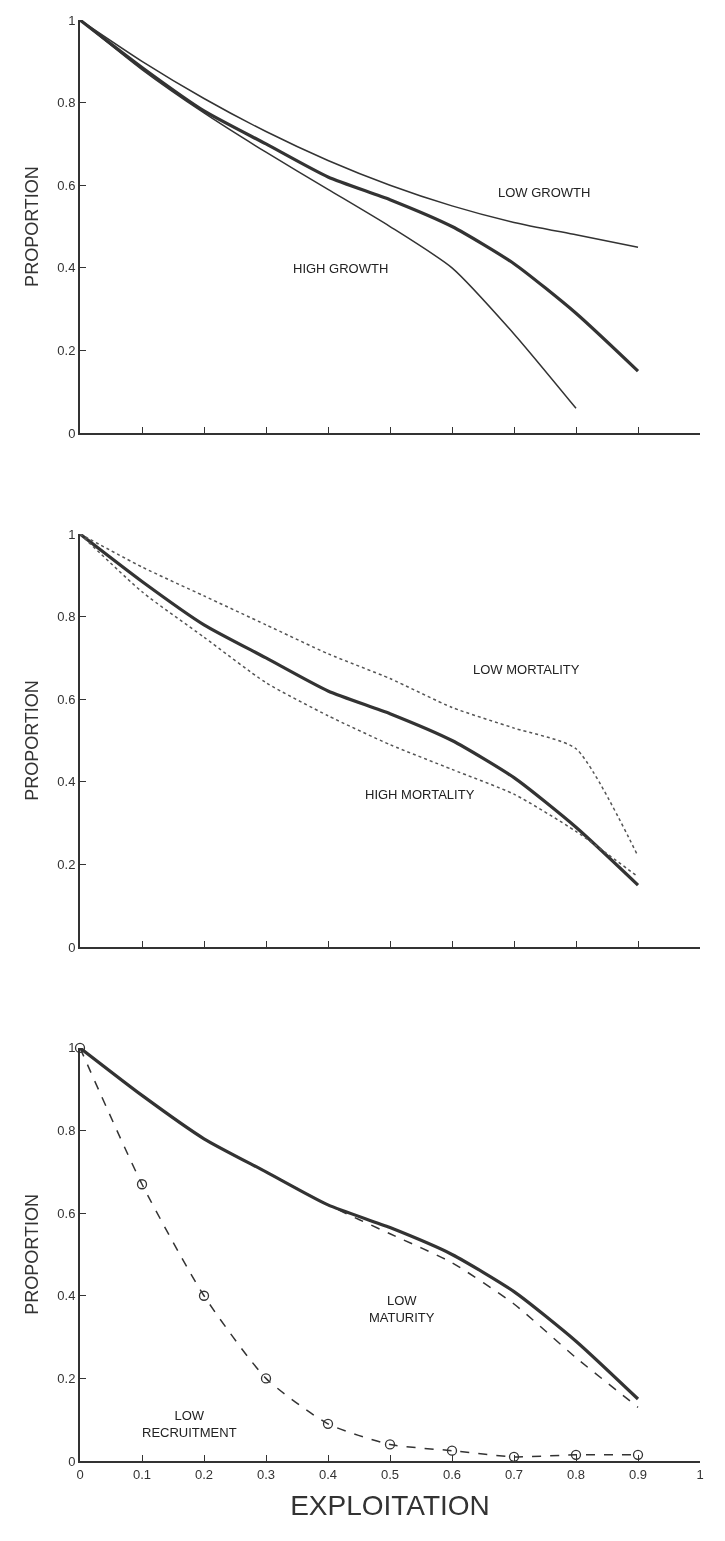 The height and width of the screenshot is (1541, 725). I want to click on series-label: LOW GROWTH, so click(544, 192).